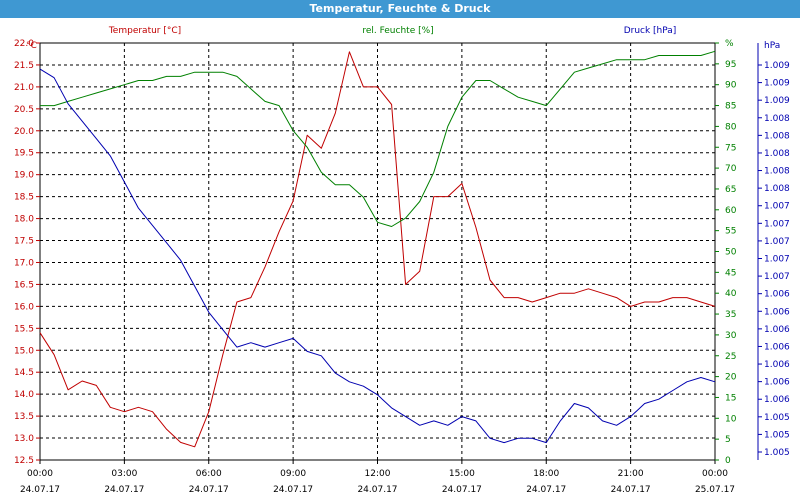  I want to click on y-tick-label-humidity: 60, so click(731, 211).